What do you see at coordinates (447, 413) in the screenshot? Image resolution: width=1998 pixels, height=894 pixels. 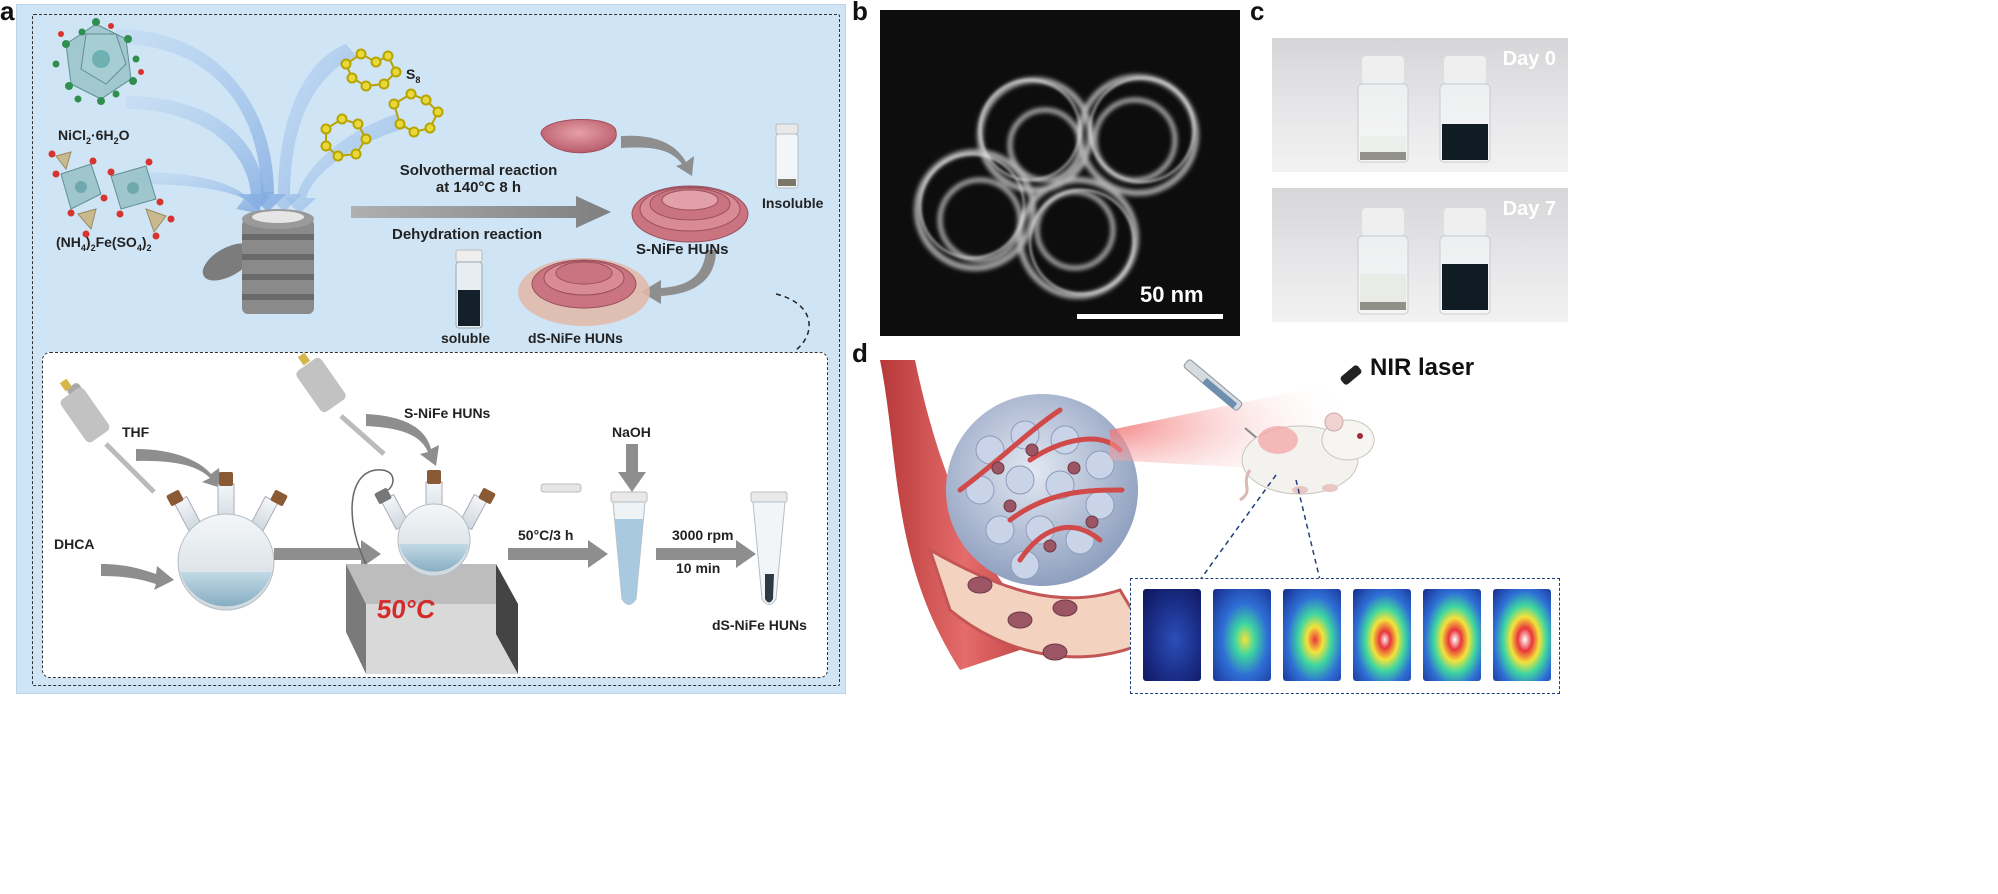 I see `s-nife-procedure-label: S-NiFe HUNs` at bounding box center [447, 413].